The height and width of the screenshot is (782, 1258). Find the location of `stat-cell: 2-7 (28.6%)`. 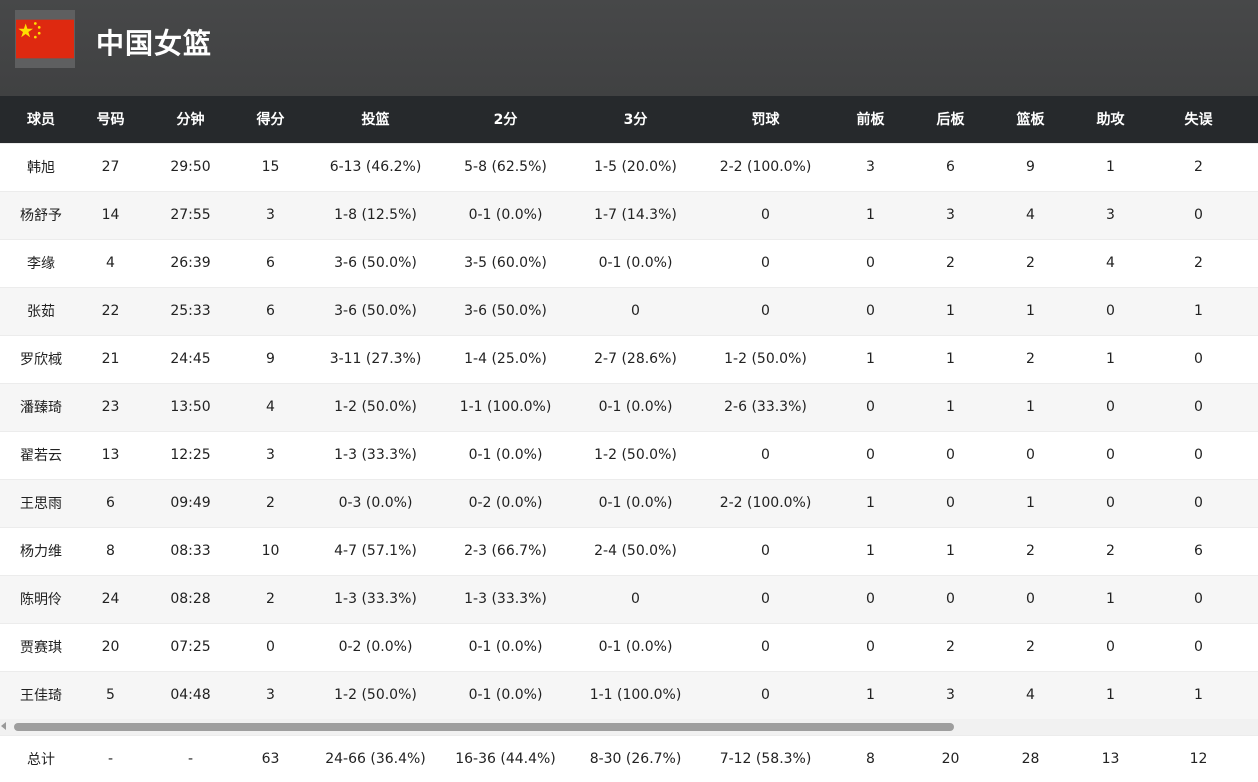

stat-cell: 2-7 (28.6%) is located at coordinates (635, 358).